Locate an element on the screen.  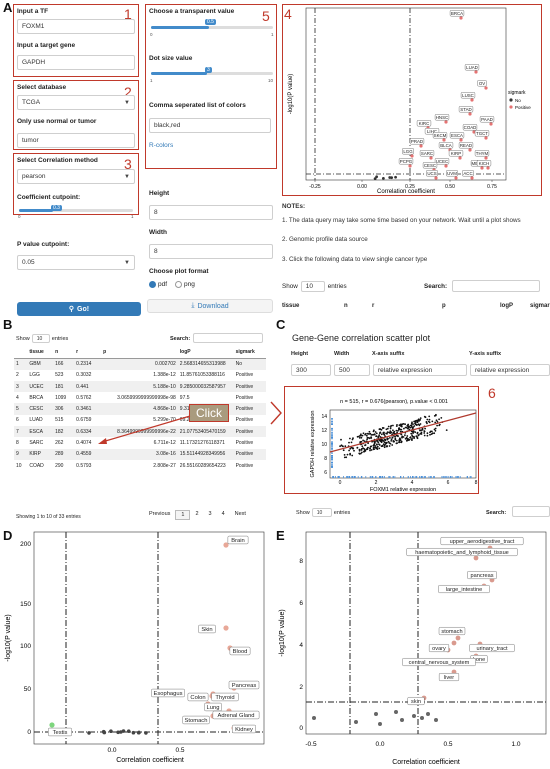
page-button: 4 is located at coordinates (223, 514).